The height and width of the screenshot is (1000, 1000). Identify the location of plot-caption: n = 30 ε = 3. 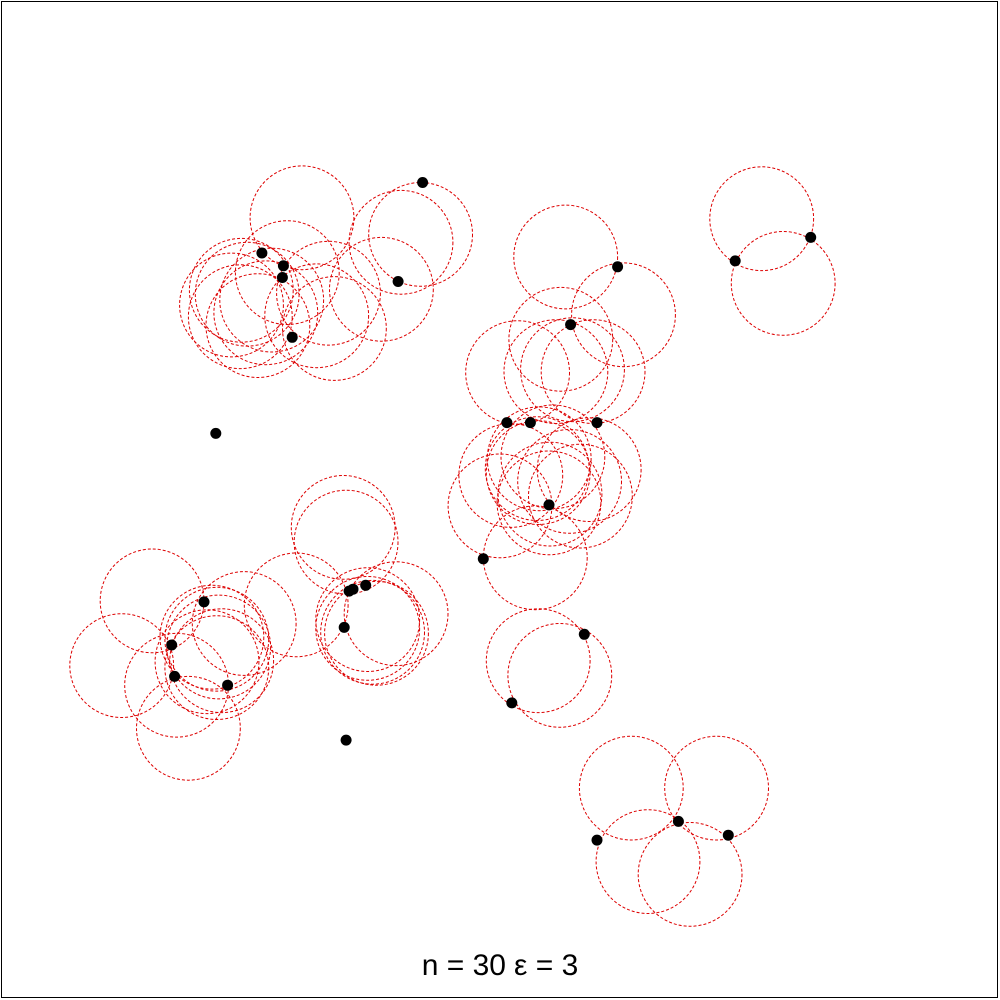
(500, 965).